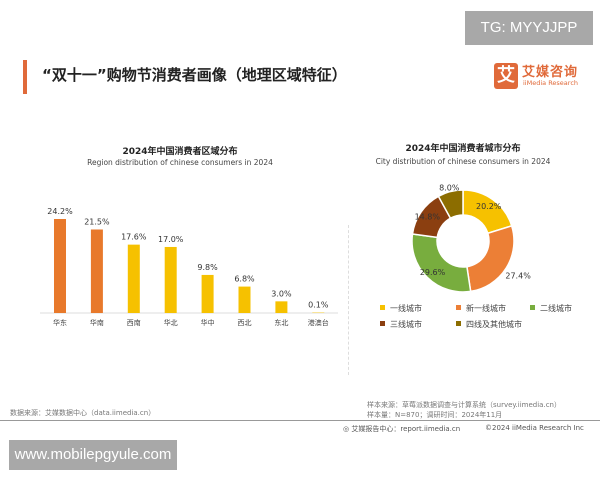 The width and height of the screenshot is (600, 480). What do you see at coordinates (551, 83) in the screenshot?
I see `logo-subtext: iiMedia Research` at bounding box center [551, 83].